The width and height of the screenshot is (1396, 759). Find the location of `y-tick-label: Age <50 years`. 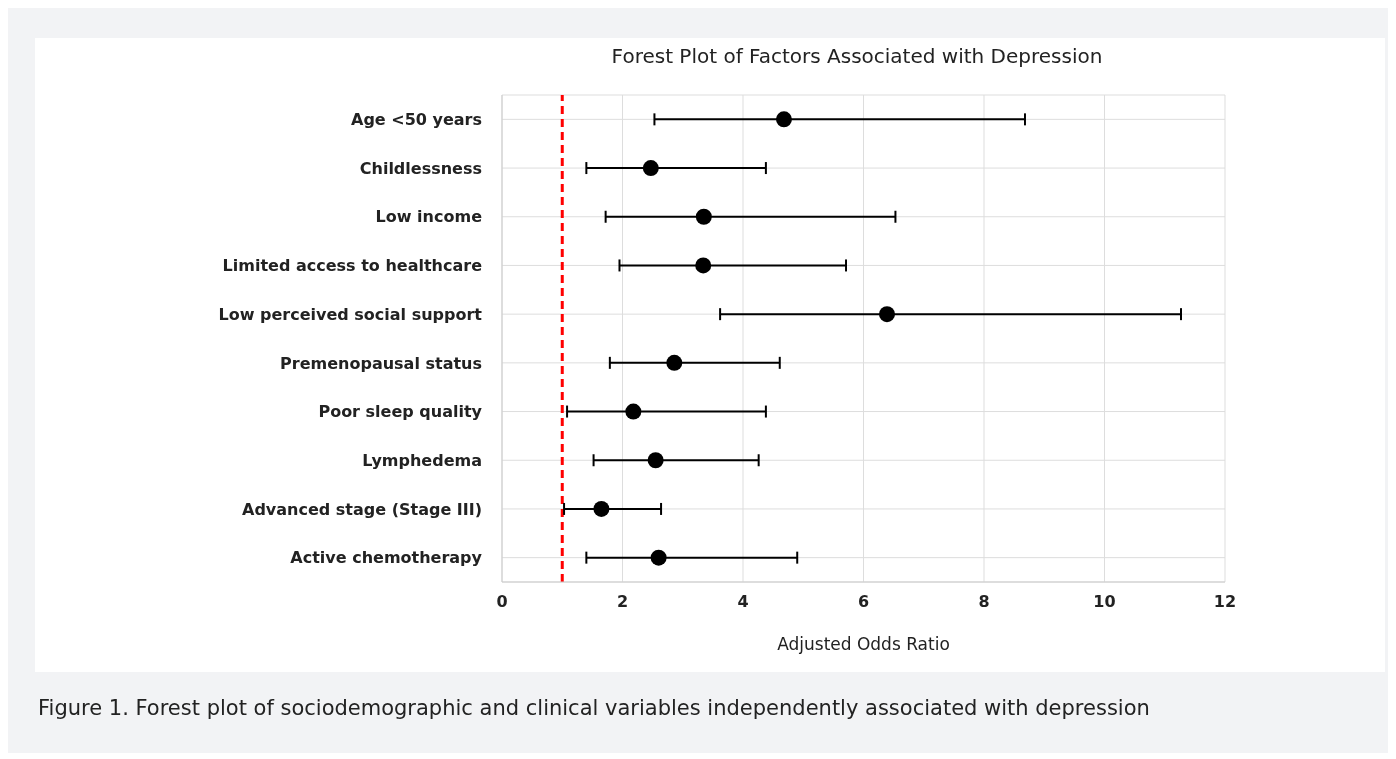

y-tick-label: Age <50 years is located at coordinates (416, 120).